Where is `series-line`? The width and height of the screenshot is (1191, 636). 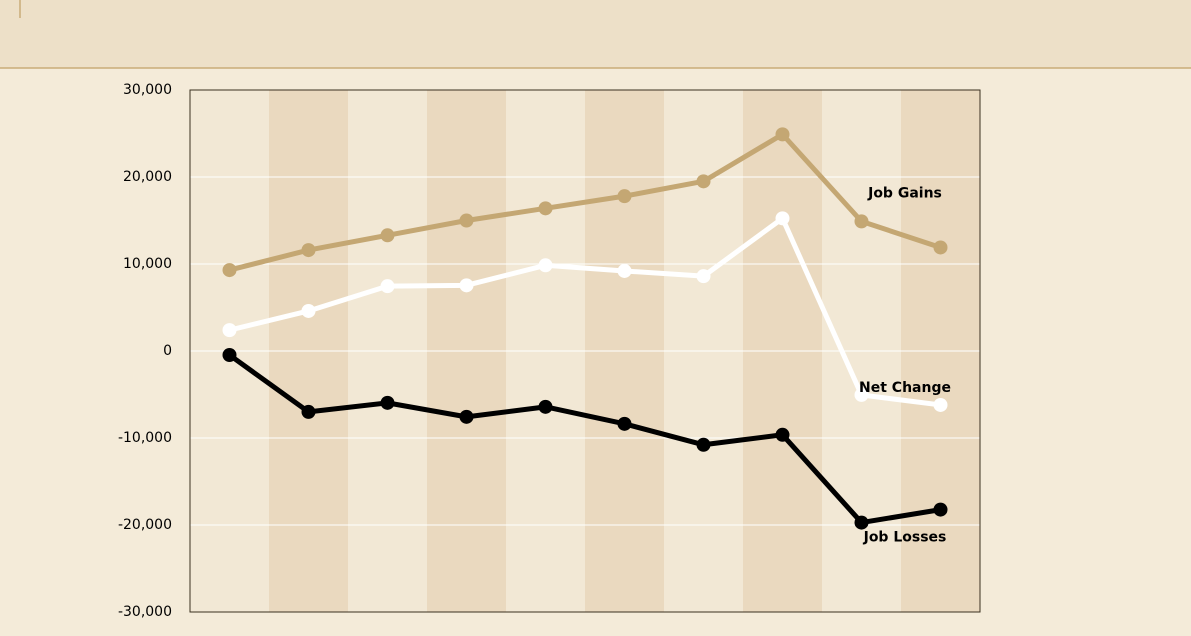 series-line is located at coordinates (585, 202).